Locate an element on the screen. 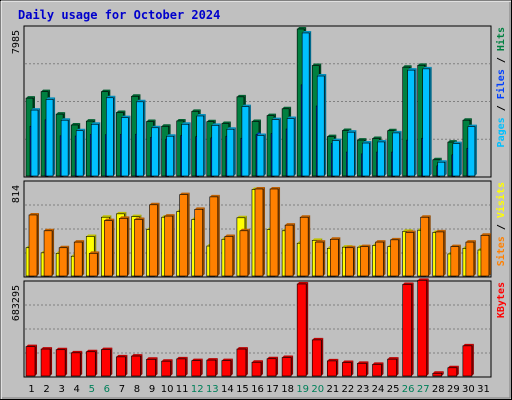  bar-sites-day-4-top is located at coordinates (79, 241).